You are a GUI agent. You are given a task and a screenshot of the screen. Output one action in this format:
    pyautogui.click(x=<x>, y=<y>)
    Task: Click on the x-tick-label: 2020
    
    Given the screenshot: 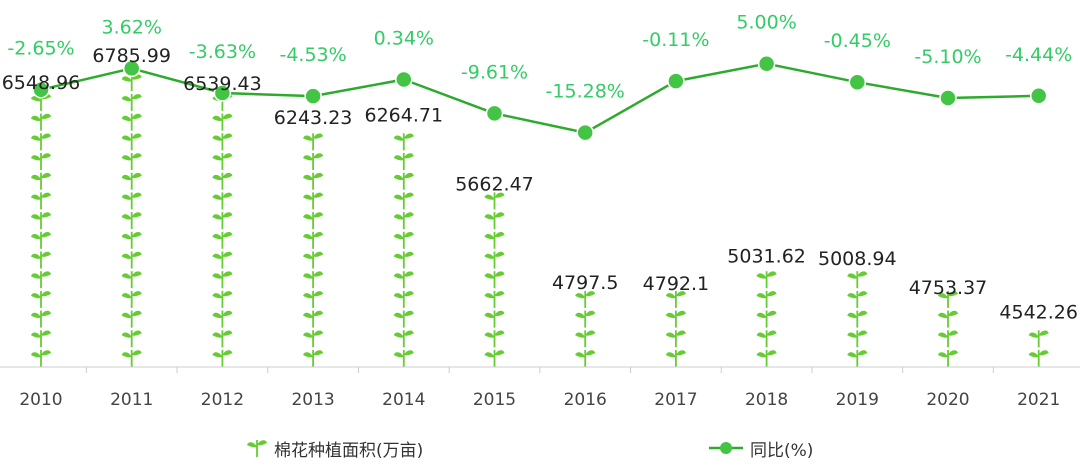 What is the action you would take?
    pyautogui.click(x=947, y=400)
    